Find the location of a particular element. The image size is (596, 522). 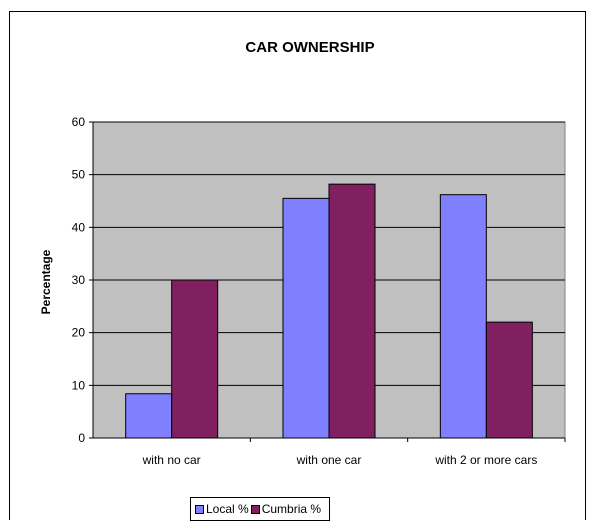

y-tick-label: 10 is located at coordinates (79, 385).